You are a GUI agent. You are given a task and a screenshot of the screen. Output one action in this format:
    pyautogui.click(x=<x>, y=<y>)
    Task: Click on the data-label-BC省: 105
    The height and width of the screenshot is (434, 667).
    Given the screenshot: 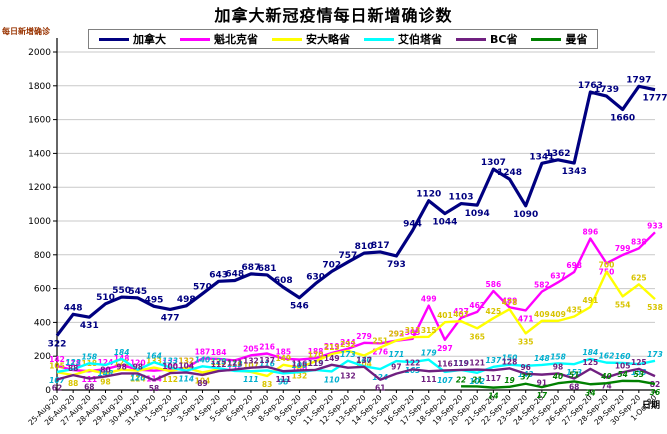 What is the action you would take?
    pyautogui.click(x=623, y=365)
    